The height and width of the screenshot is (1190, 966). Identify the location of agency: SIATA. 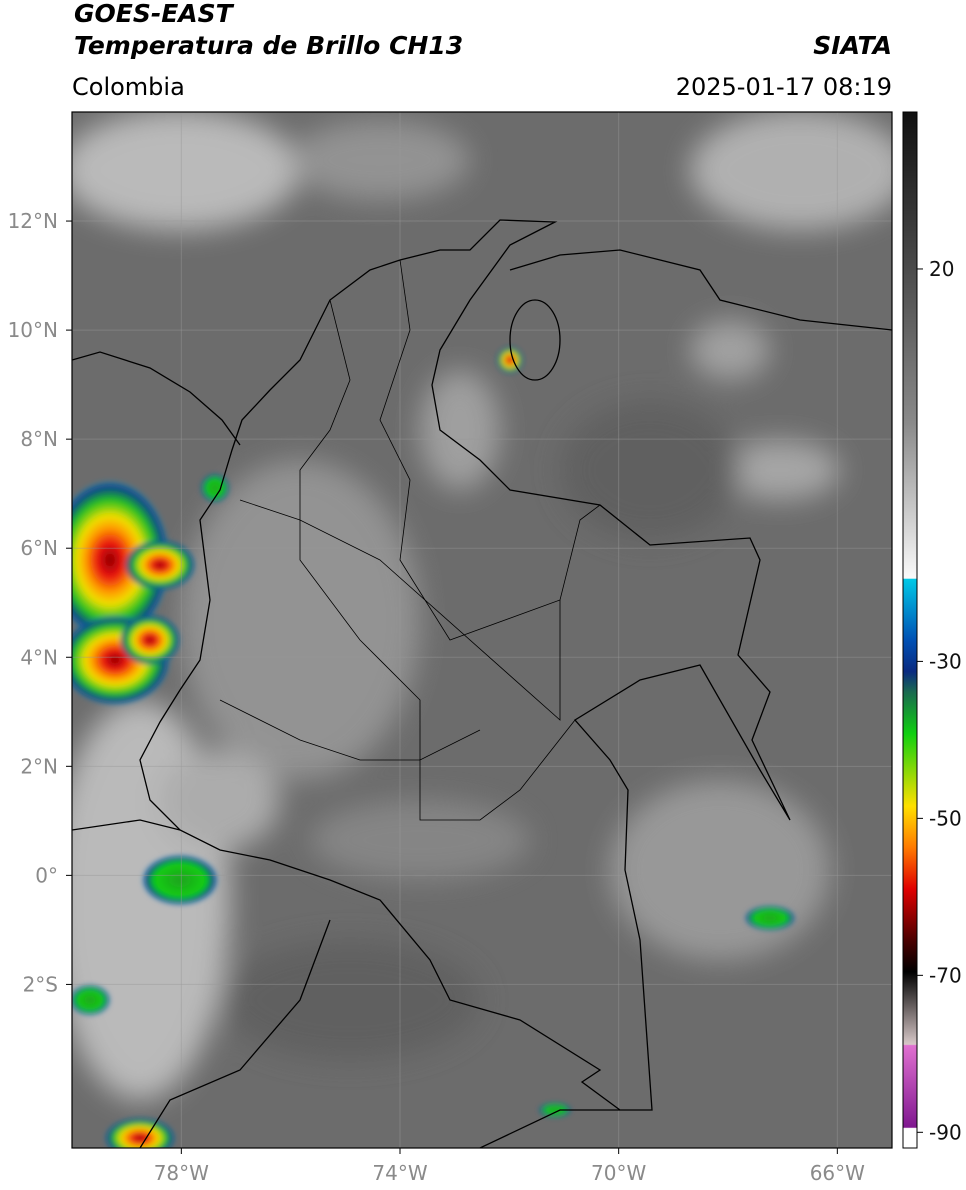
(852, 45).